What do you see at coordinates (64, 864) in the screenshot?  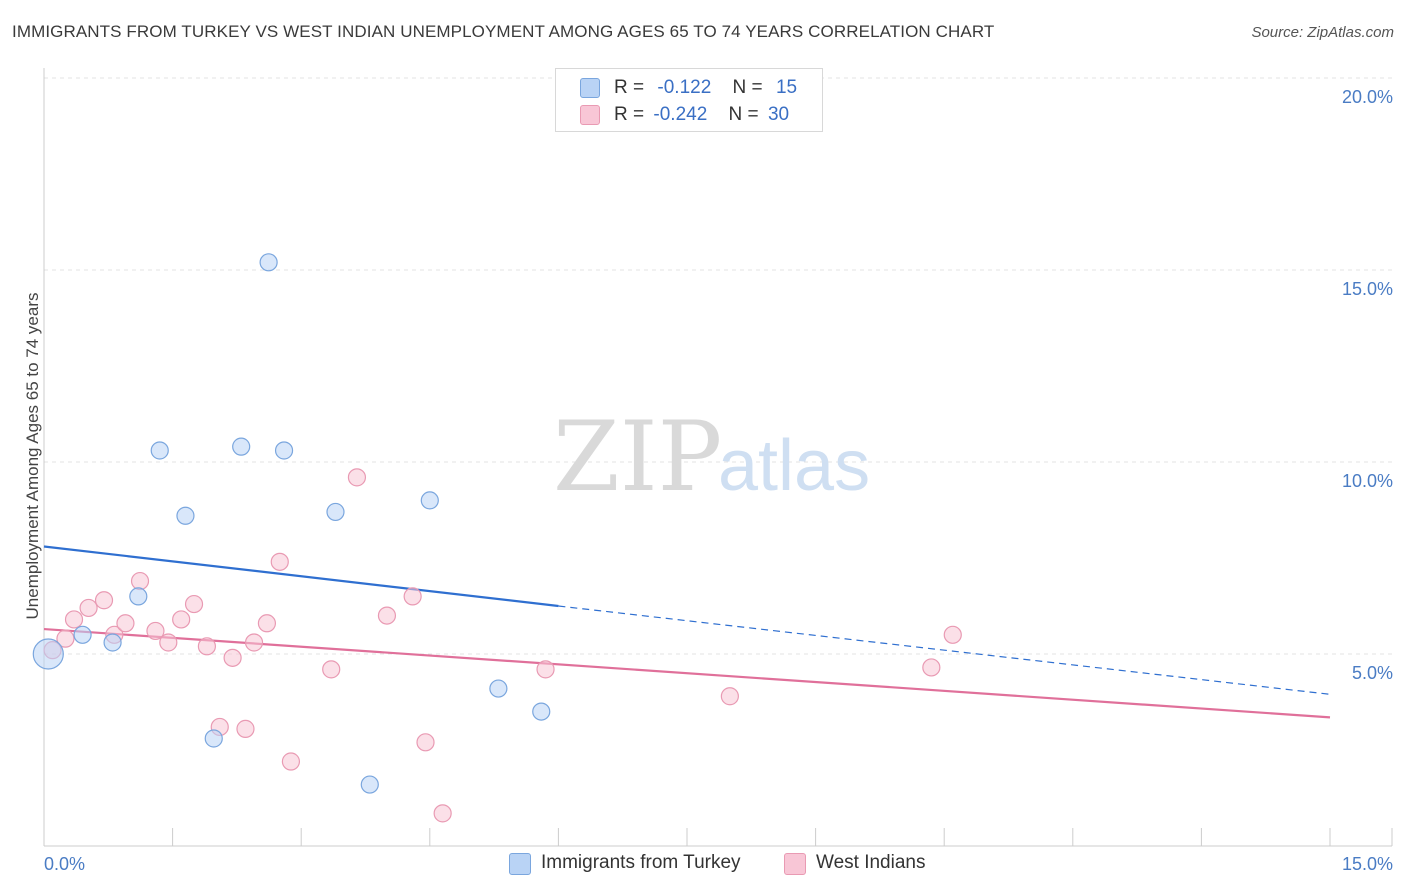 I see `x-tick-label: 0.0%` at bounding box center [64, 864].